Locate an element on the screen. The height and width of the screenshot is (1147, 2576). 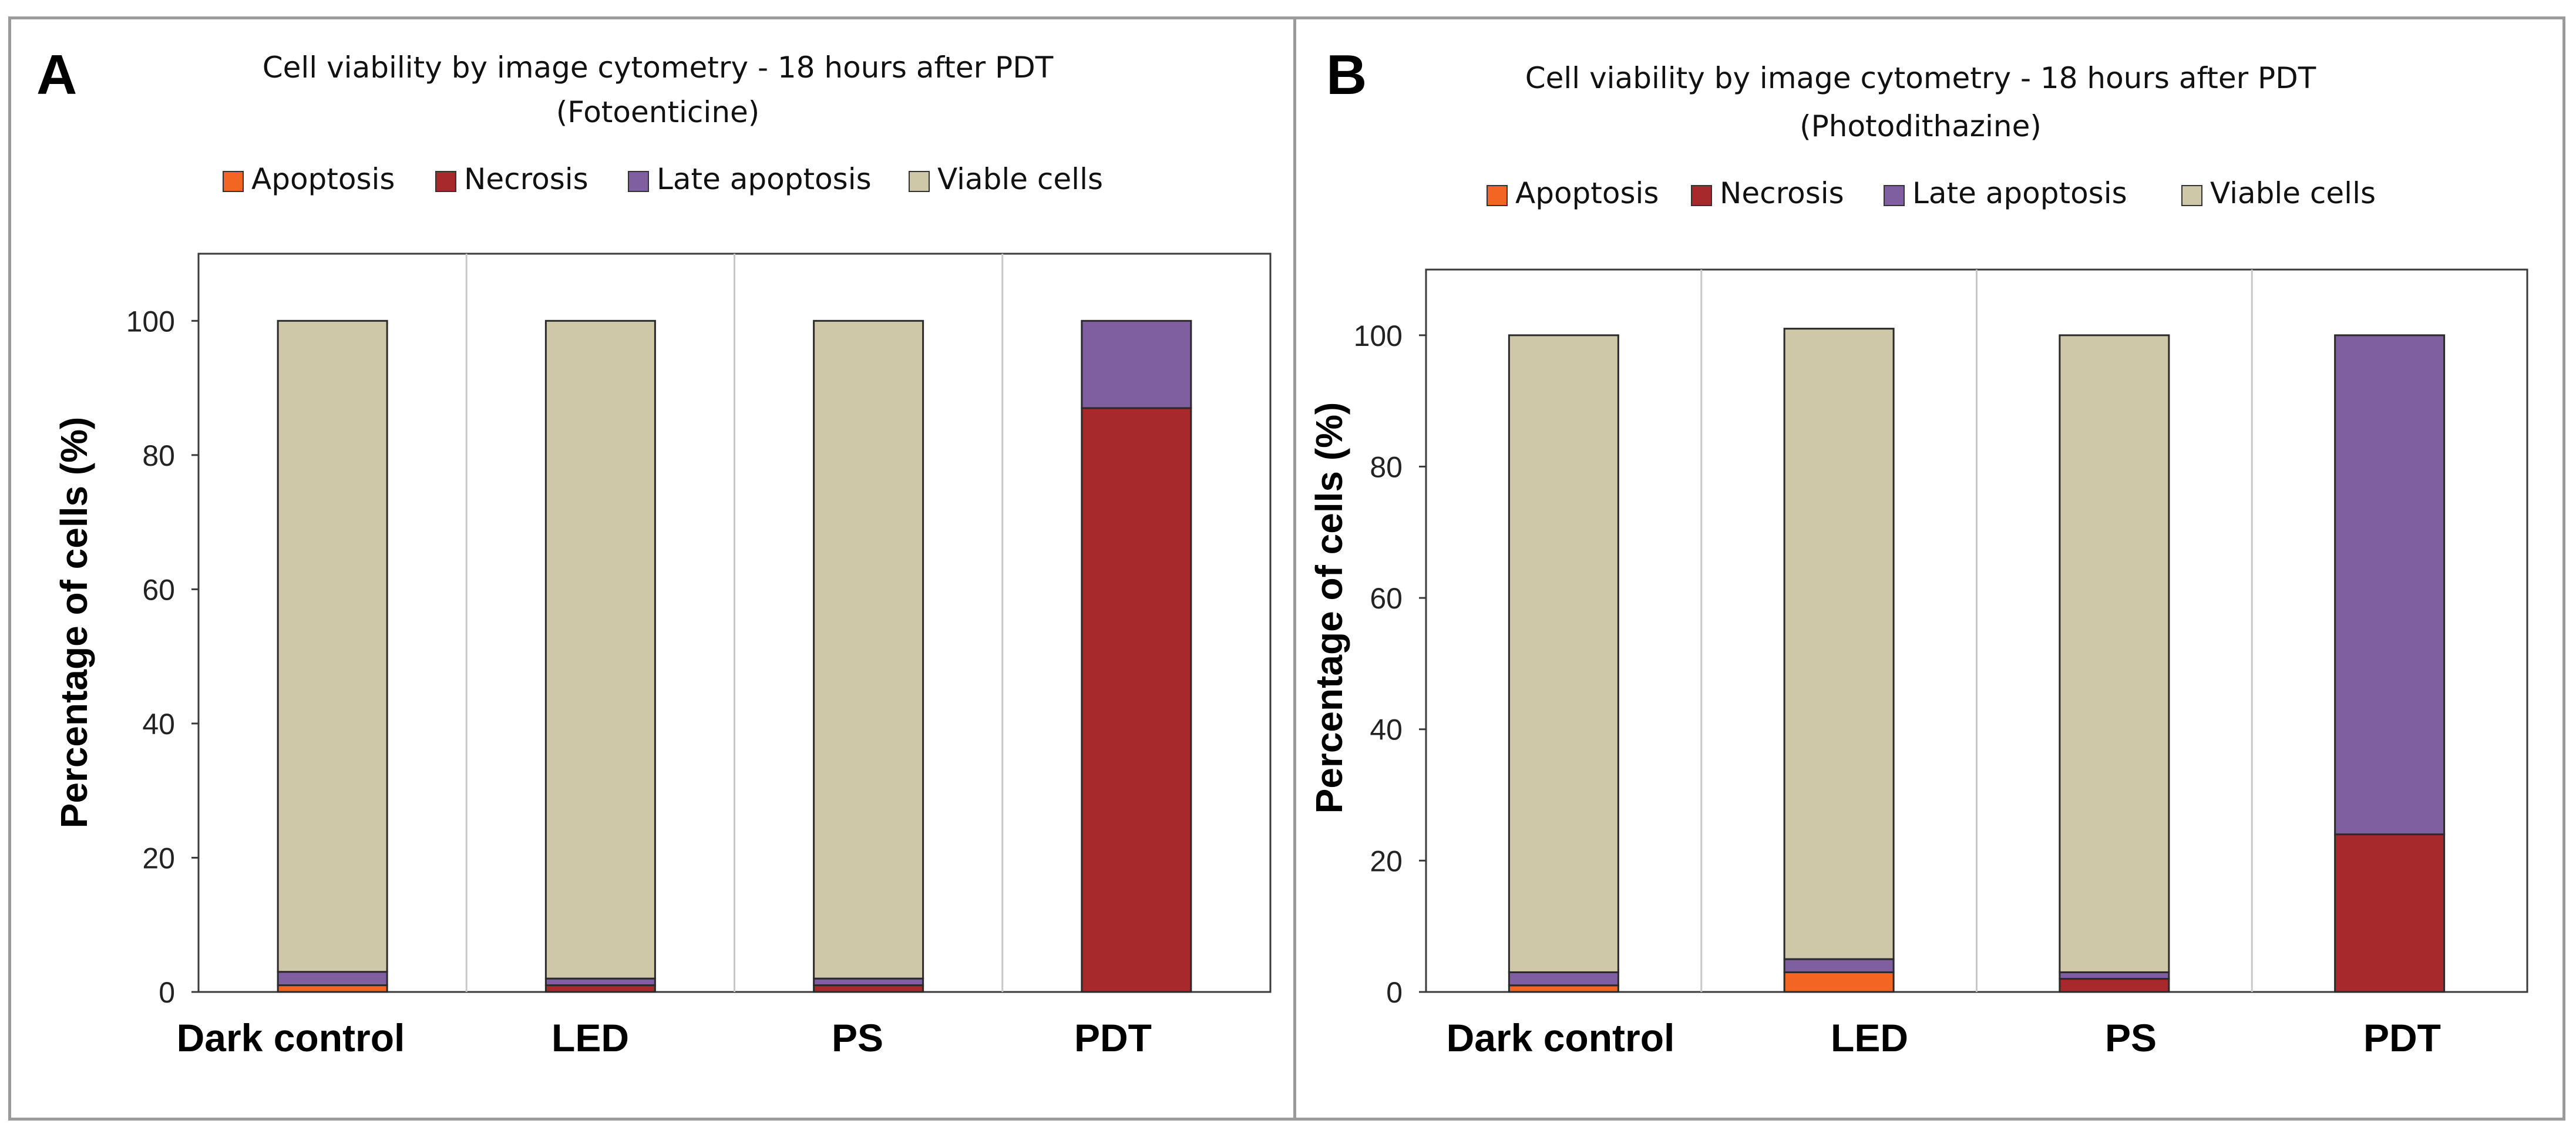
chartb-y-tick-label: 100 is located at coordinates (1378, 335).